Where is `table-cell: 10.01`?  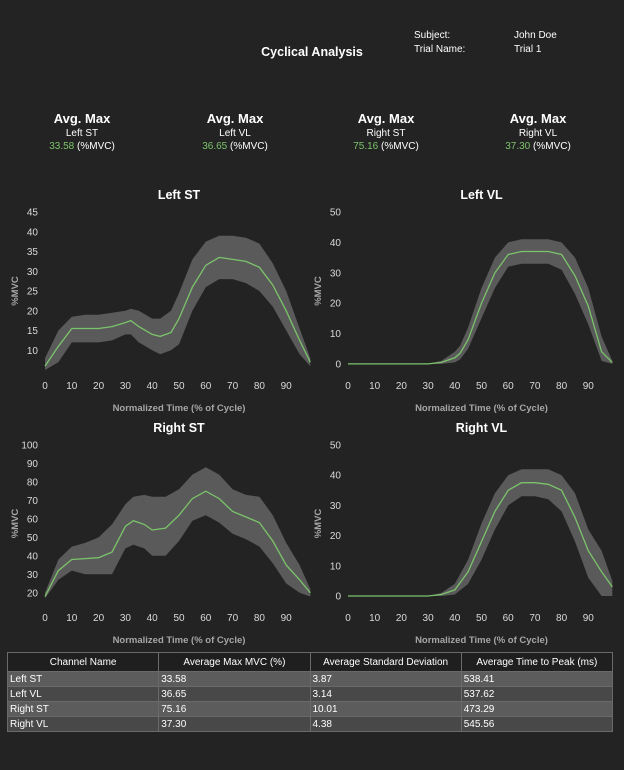 table-cell: 10.01 is located at coordinates (385, 709).